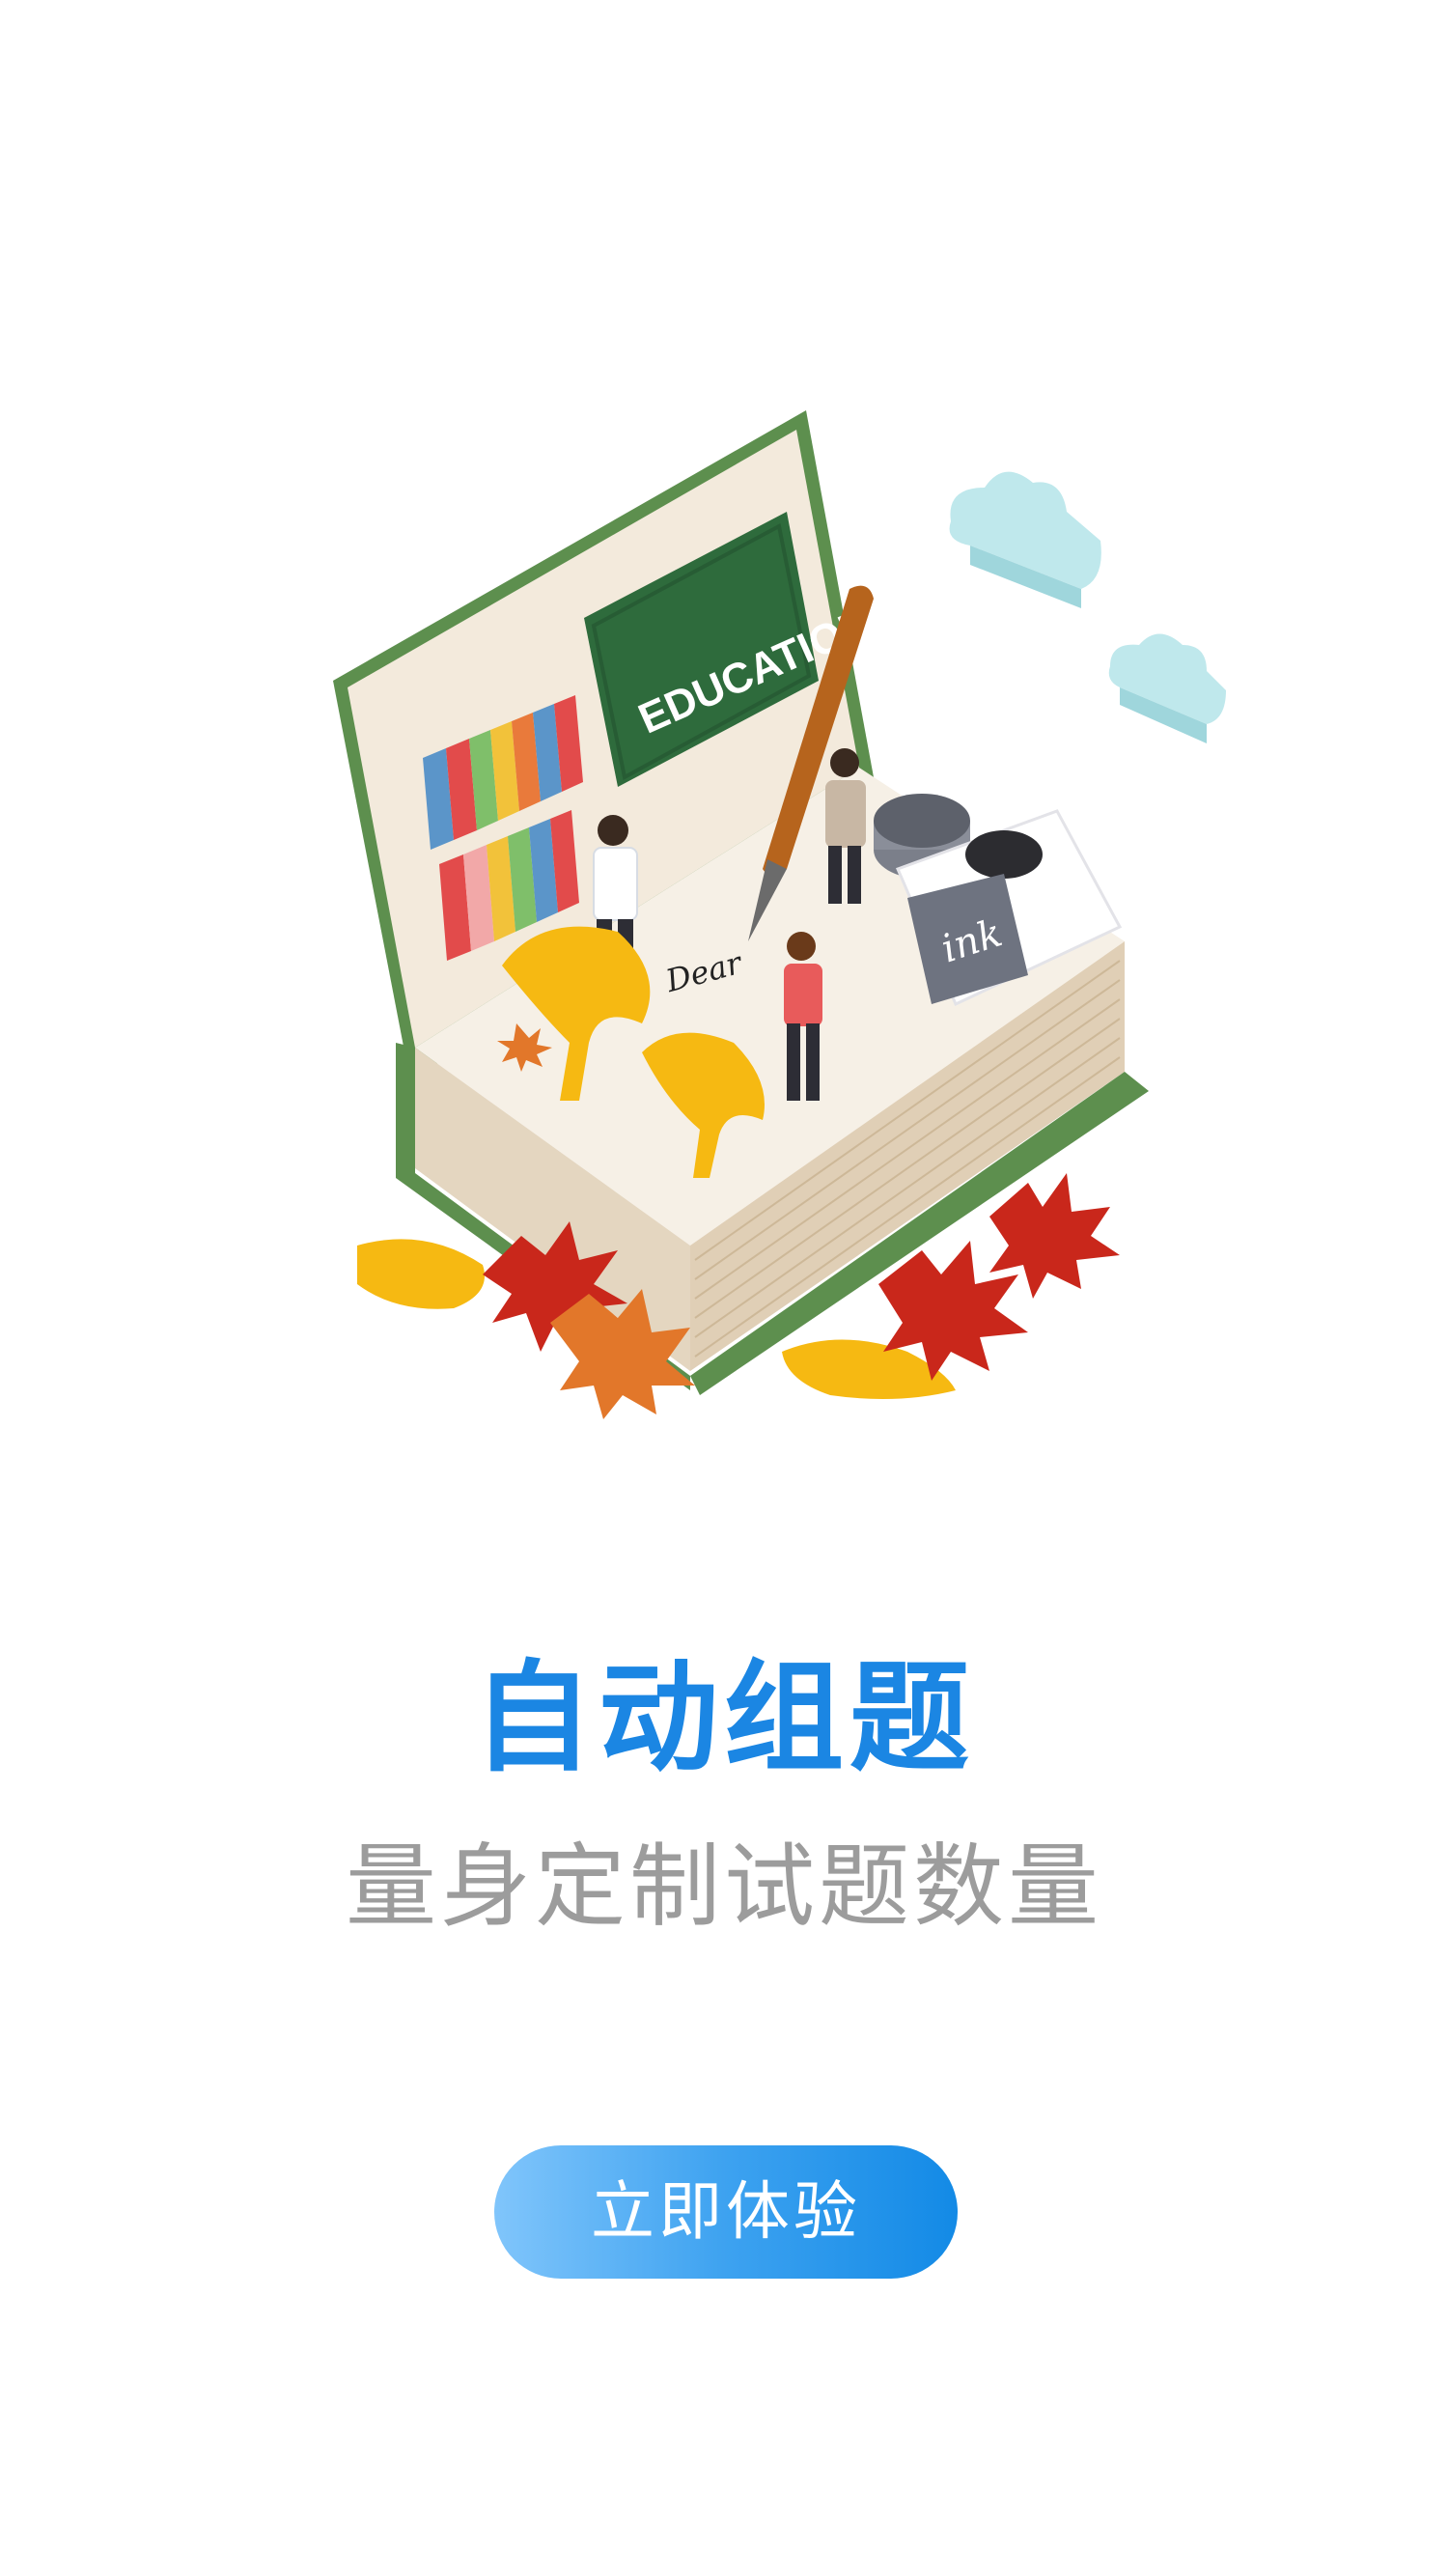 The height and width of the screenshot is (2576, 1448). Describe the element at coordinates (999, 901) in the screenshot. I see `ink-bottle-icon: ink` at that location.